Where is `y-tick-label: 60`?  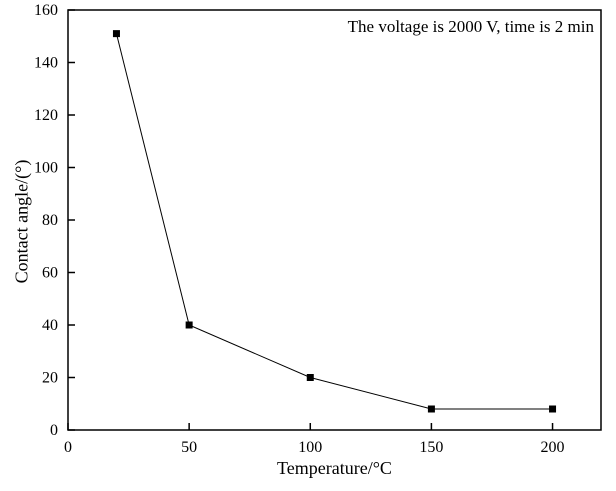
y-tick-label: 60 is located at coordinates (50, 273).